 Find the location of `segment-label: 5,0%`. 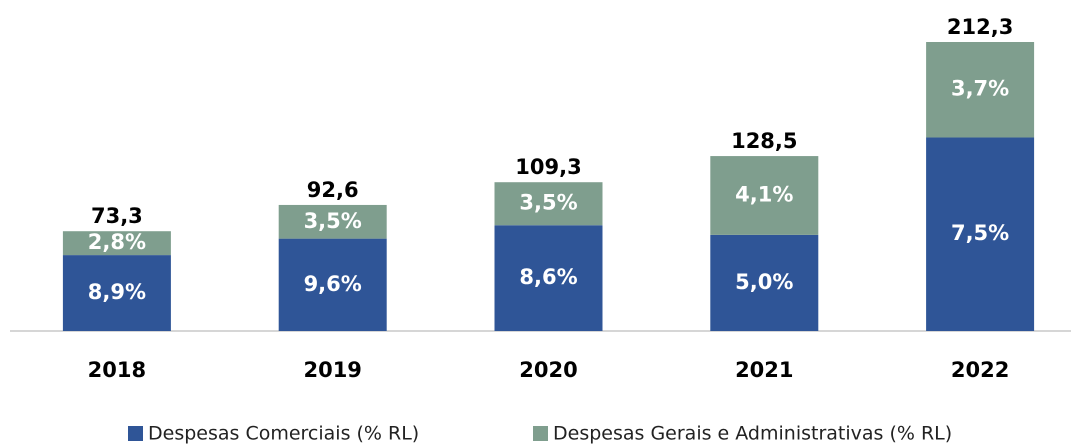

segment-label: 5,0% is located at coordinates (764, 282).